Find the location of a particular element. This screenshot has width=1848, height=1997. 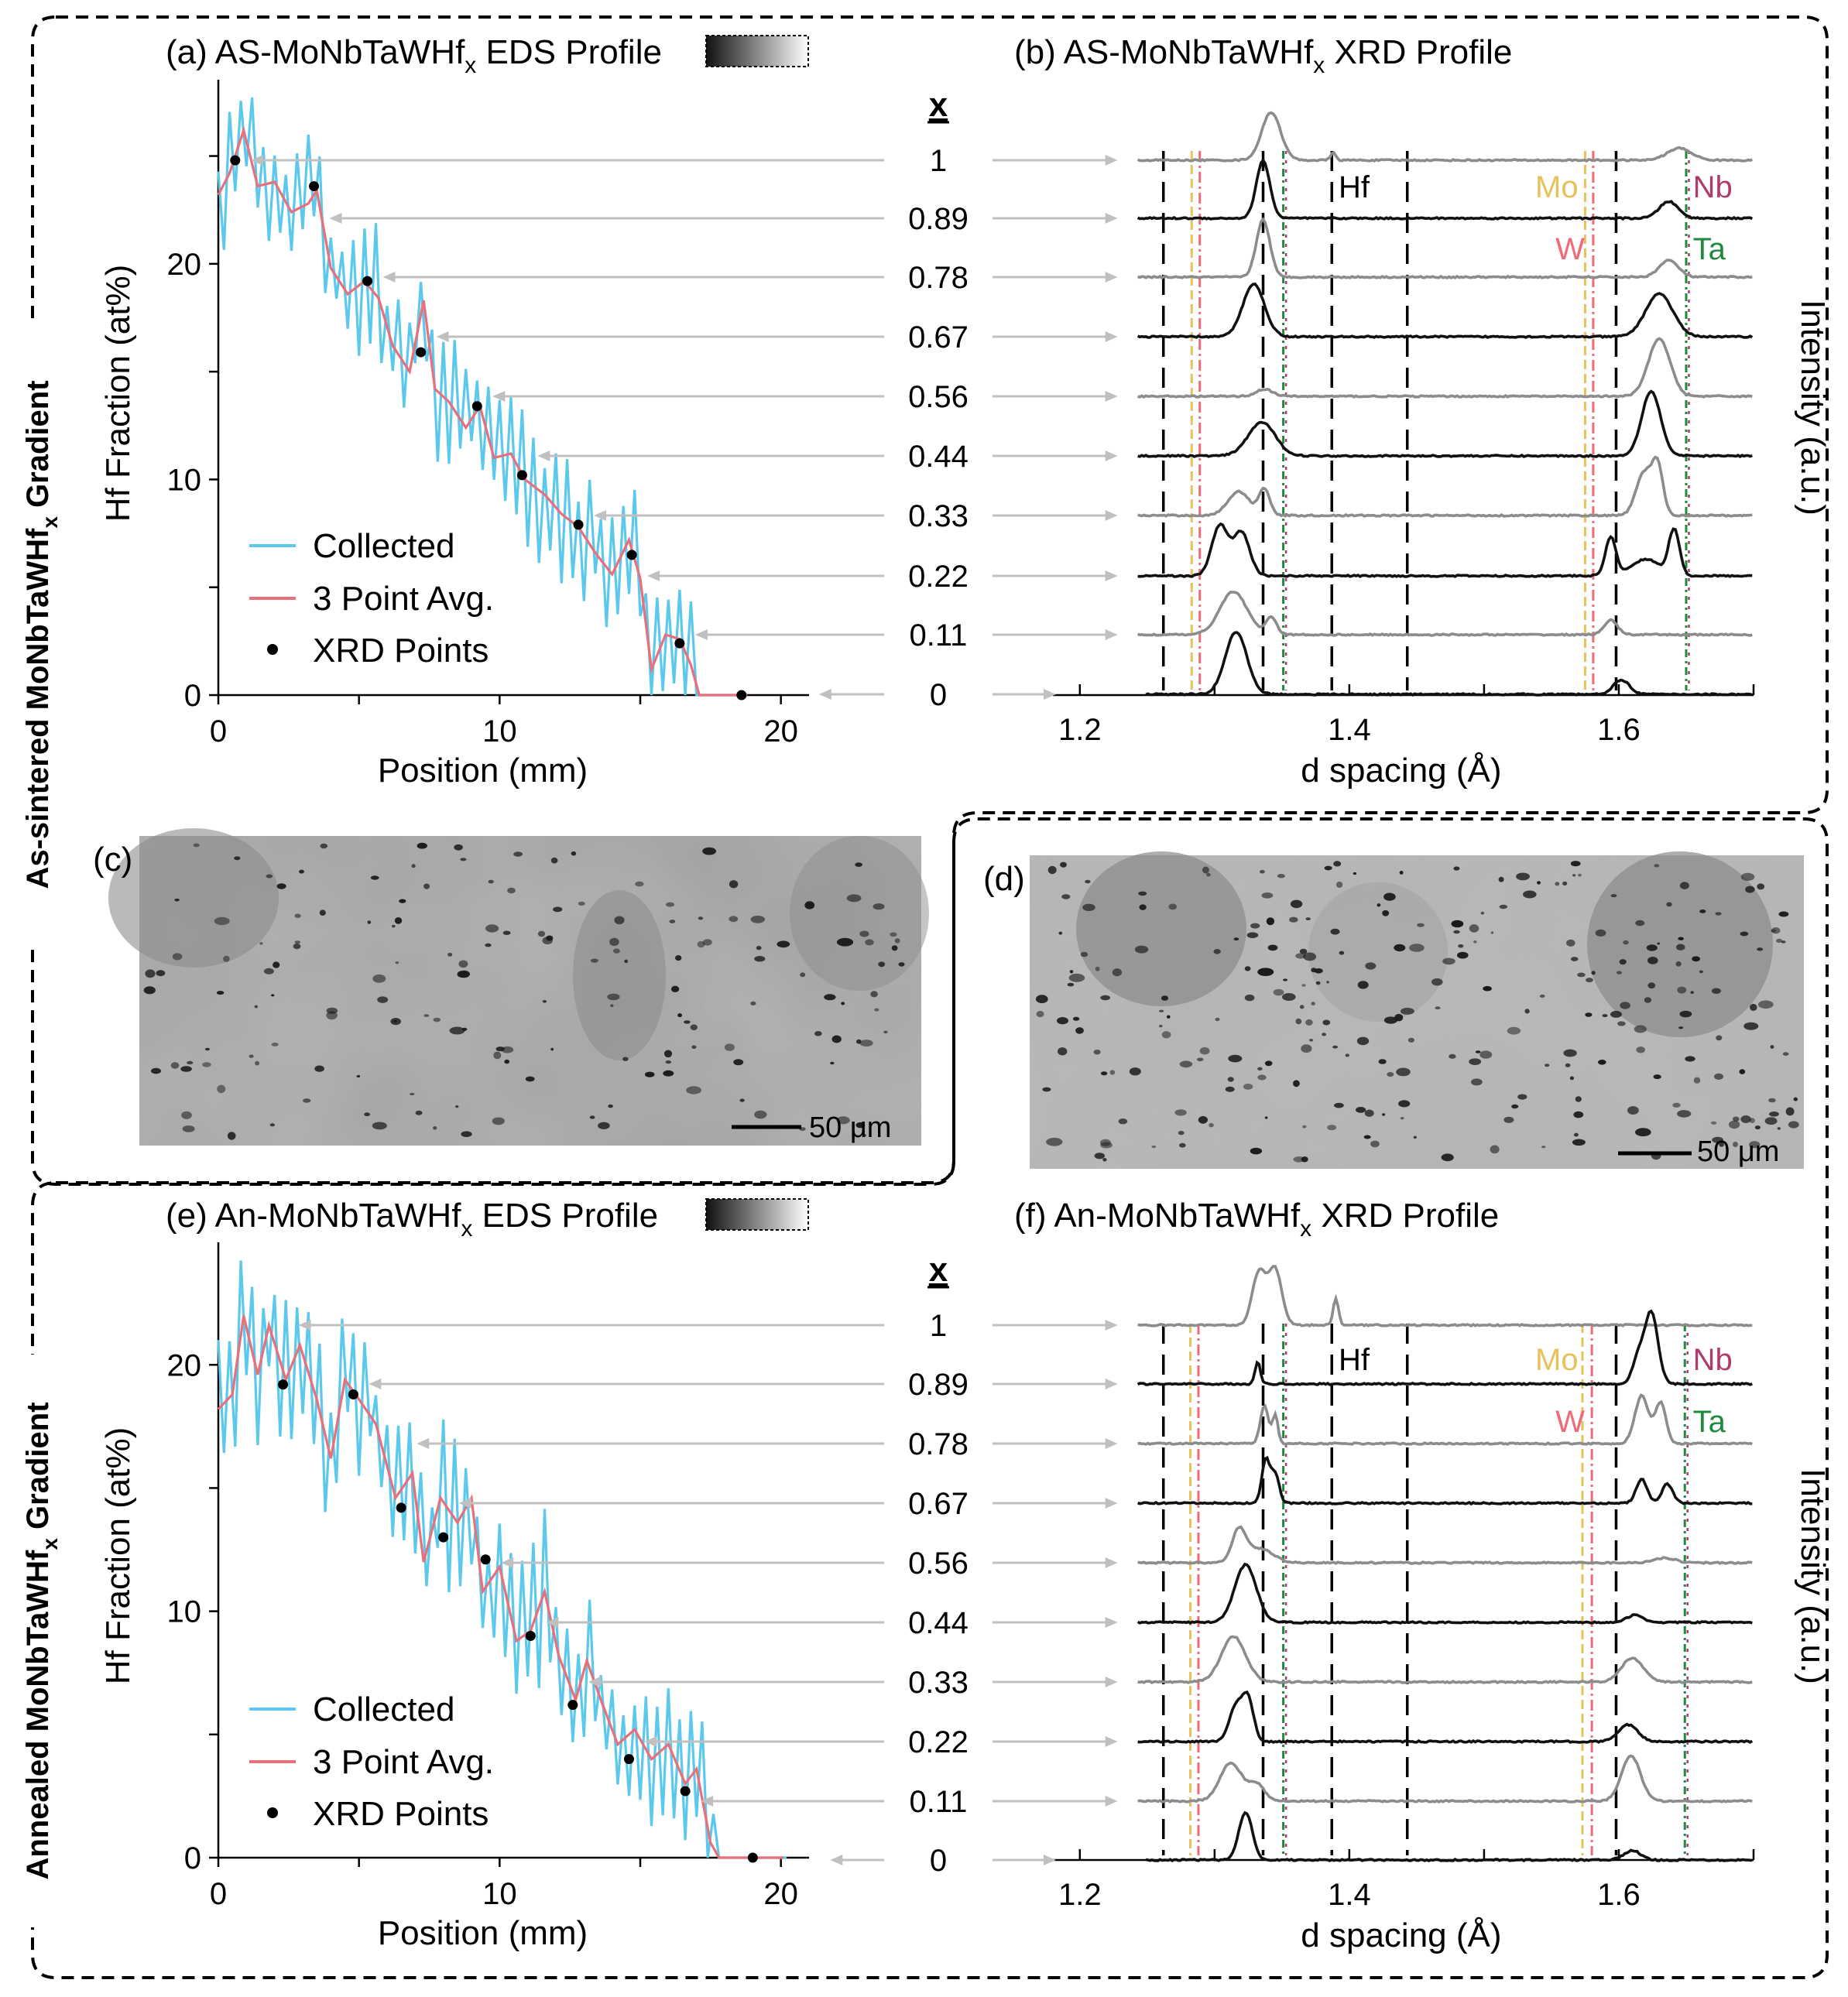

panel-d-label: (d) is located at coordinates (1004, 879).